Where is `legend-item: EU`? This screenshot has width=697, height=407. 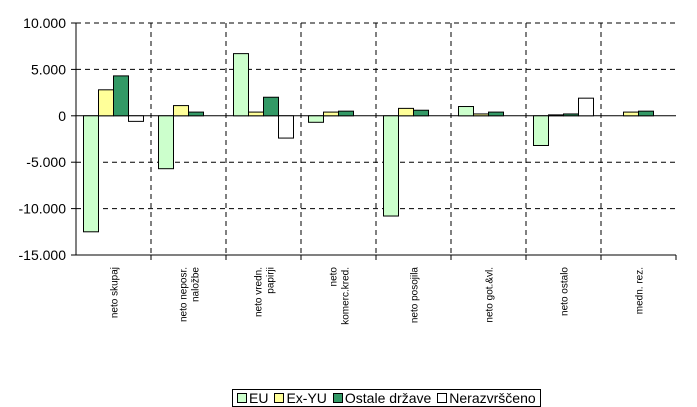
legend-item: EU is located at coordinates (252, 398).